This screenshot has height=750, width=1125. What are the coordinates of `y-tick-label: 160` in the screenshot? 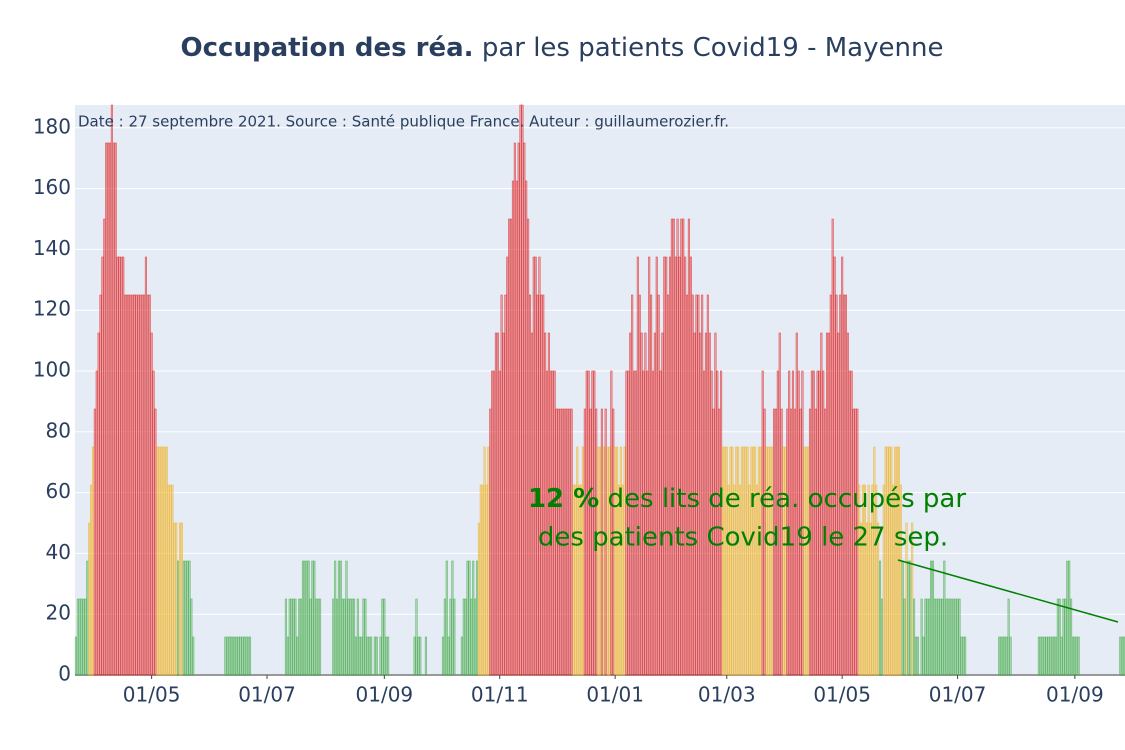 It's located at (52, 187).